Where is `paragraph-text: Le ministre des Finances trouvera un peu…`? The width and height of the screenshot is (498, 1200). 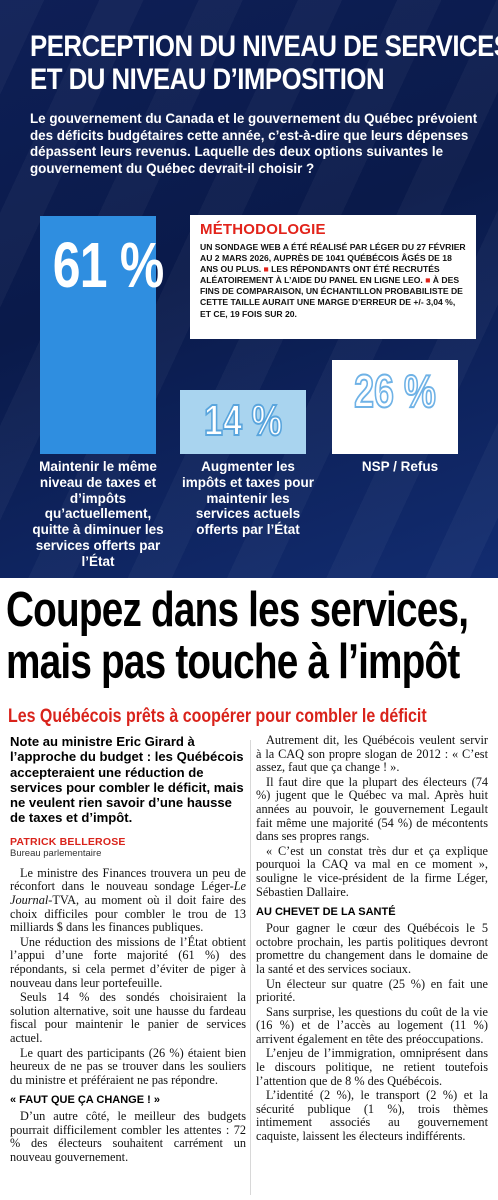
paragraph-text: Le ministre des Finances trouvera un peu… is located at coordinates (128, 879).